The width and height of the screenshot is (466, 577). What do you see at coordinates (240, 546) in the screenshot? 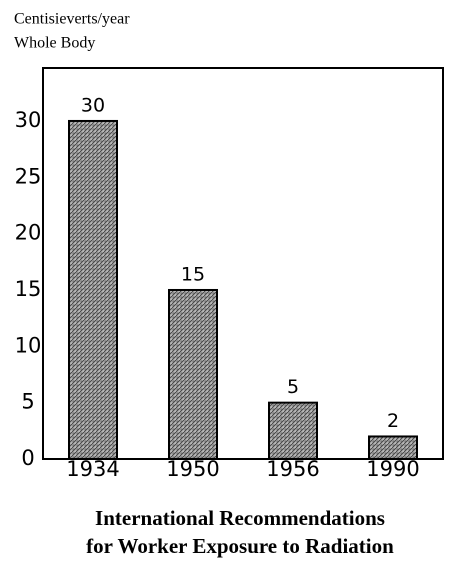
I see `chart-title: for Worker Exposure to Radiation` at bounding box center [240, 546].